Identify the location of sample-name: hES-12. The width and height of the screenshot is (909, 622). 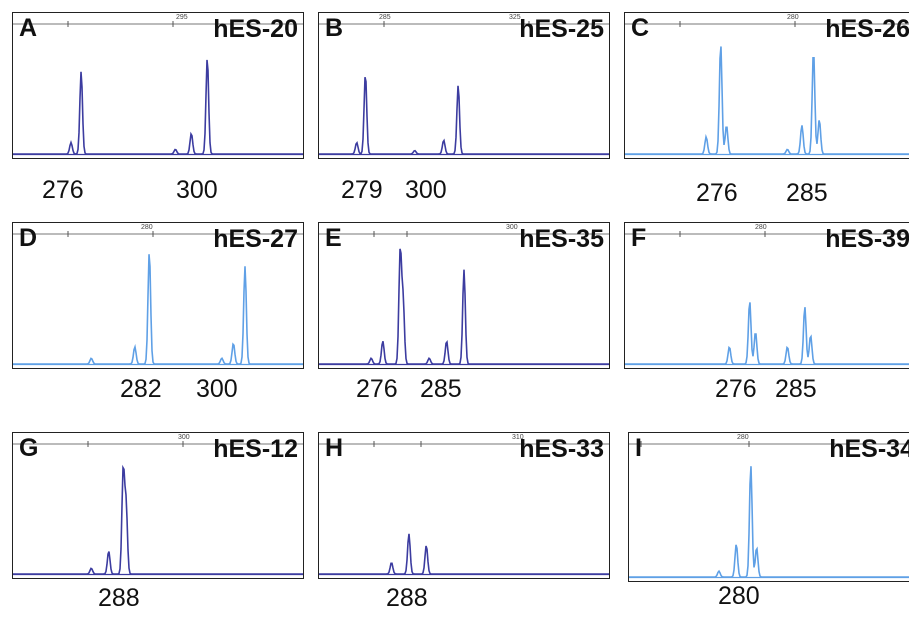
(255, 449).